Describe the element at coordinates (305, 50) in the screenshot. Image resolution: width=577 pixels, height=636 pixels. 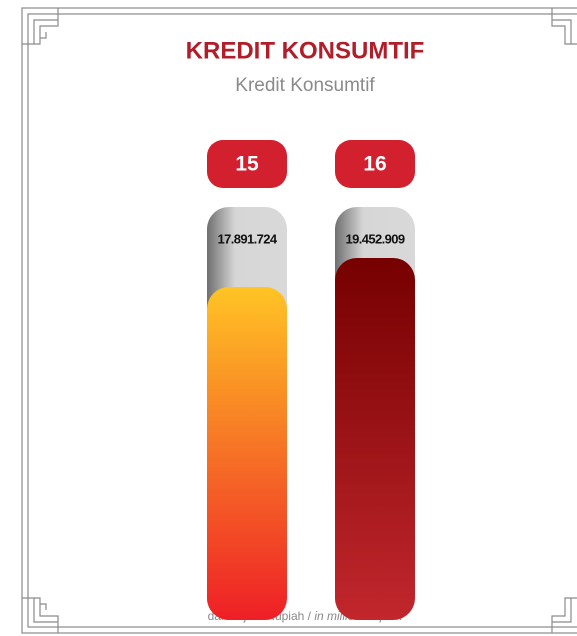
I see `chart-title: KREDIT KONSUMTIF` at that location.